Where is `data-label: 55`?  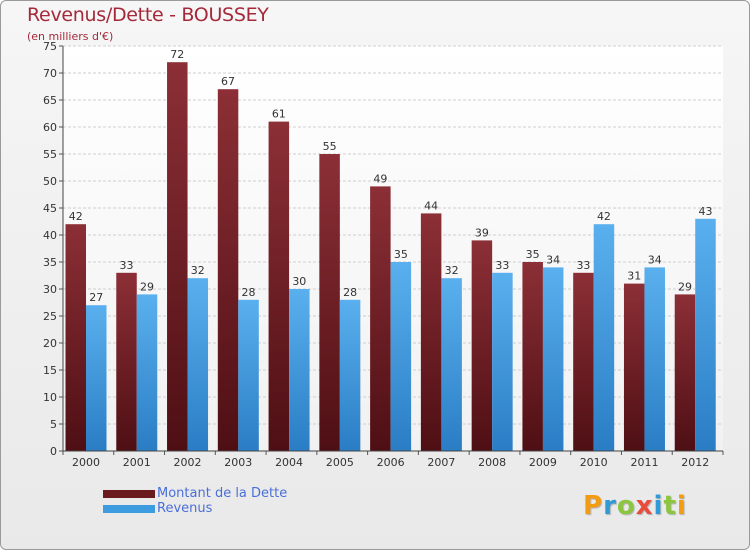
data-label: 55 is located at coordinates (330, 146).